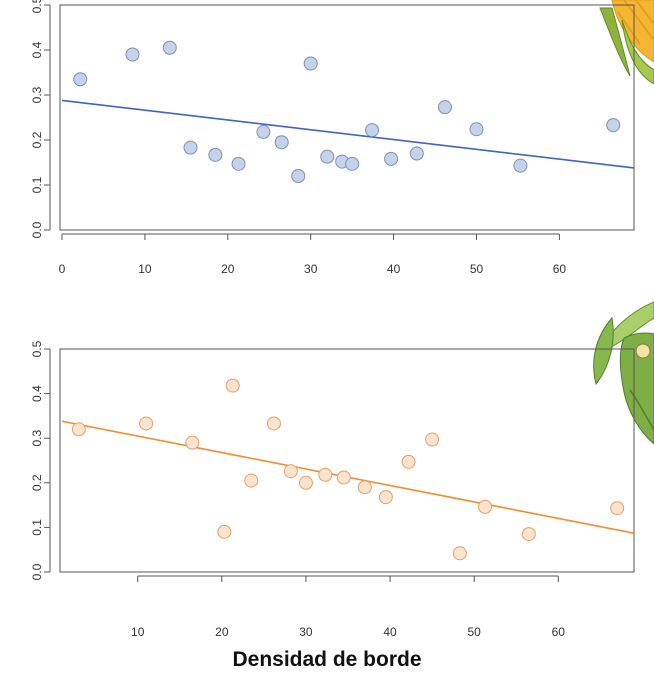 The image size is (654, 687). I want to click on x-axis: 0 10 20 30 40 50 60, so click(313, 254).